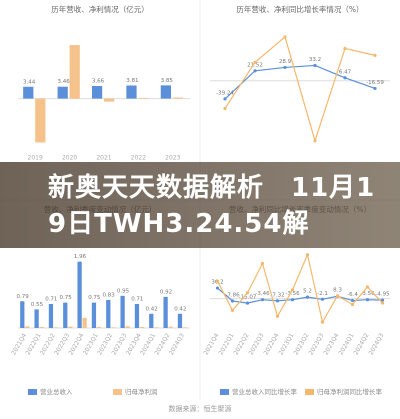 The width and height of the screenshot is (400, 419). Describe the element at coordinates (299, 9) in the screenshot. I see `chart-title: 历年营收、净利同比增长率情况（%）` at that location.